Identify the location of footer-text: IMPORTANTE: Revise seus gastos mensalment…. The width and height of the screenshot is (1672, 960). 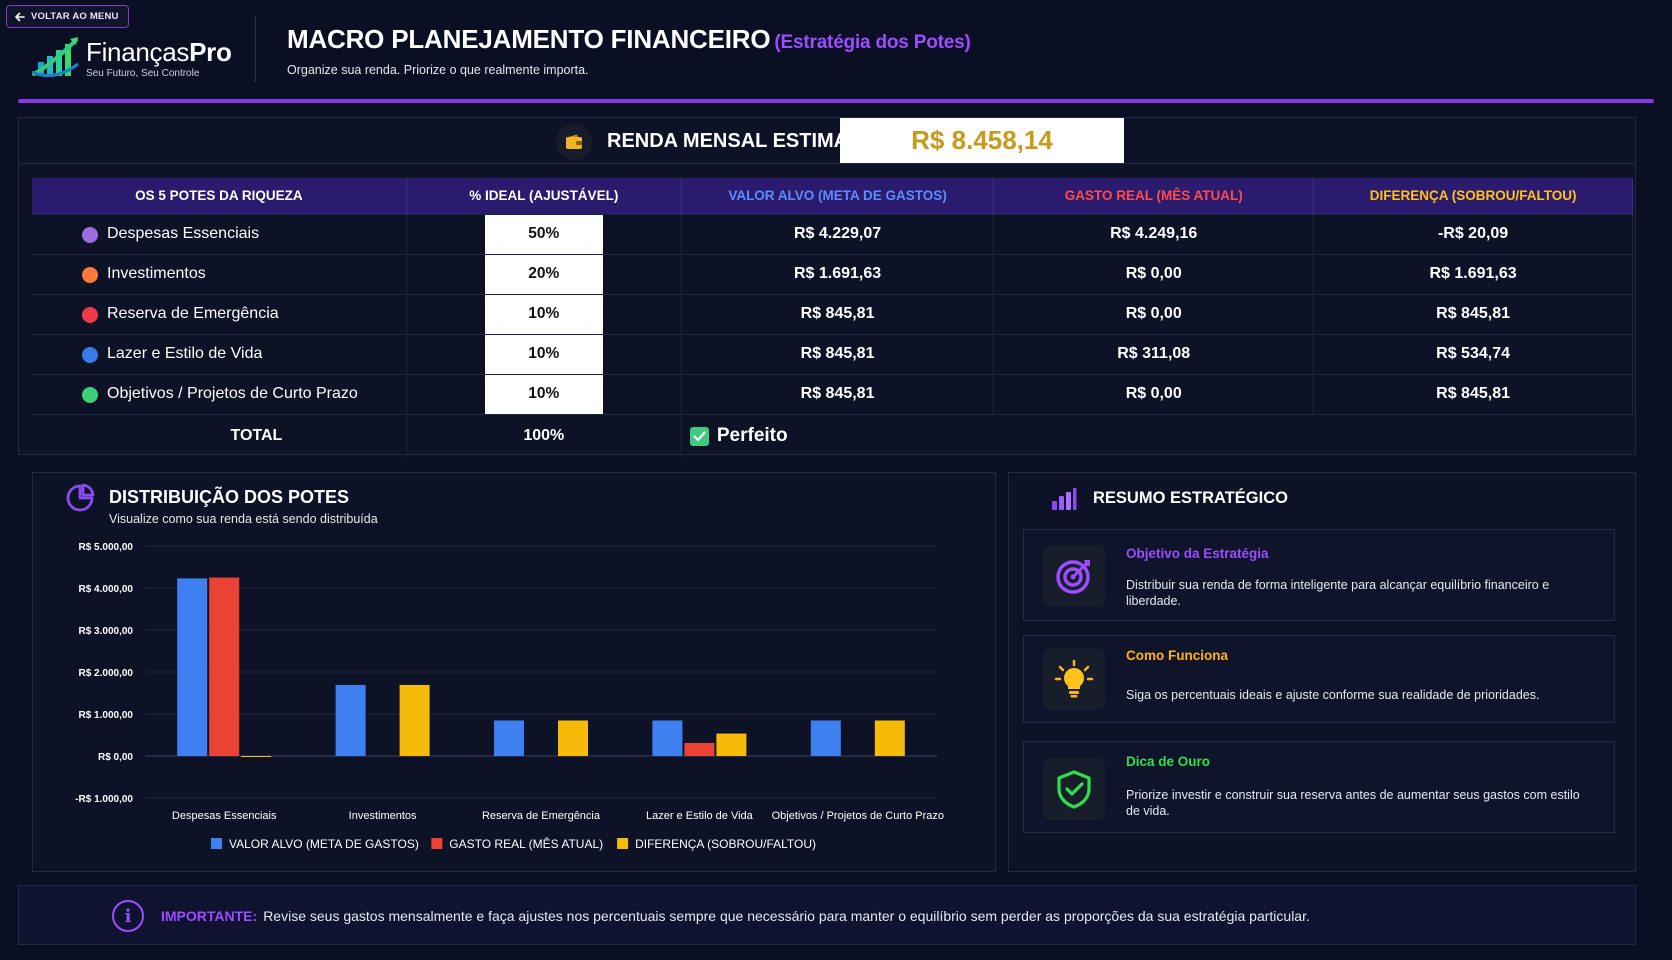
(735, 916).